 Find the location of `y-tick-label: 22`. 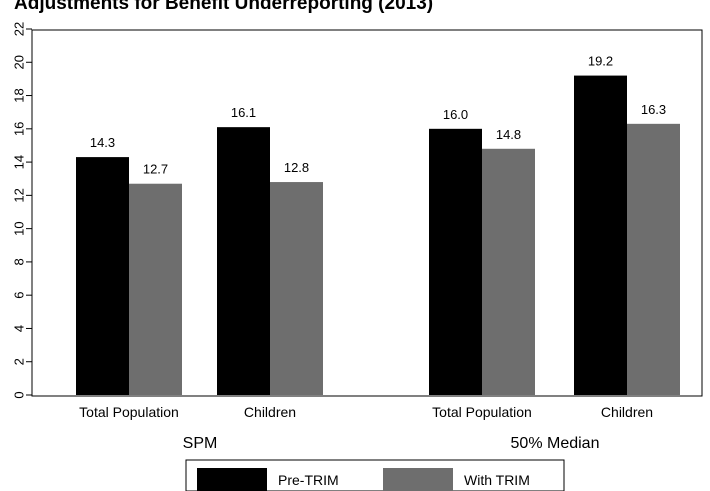

y-tick-label: 22 is located at coordinates (18, 29).